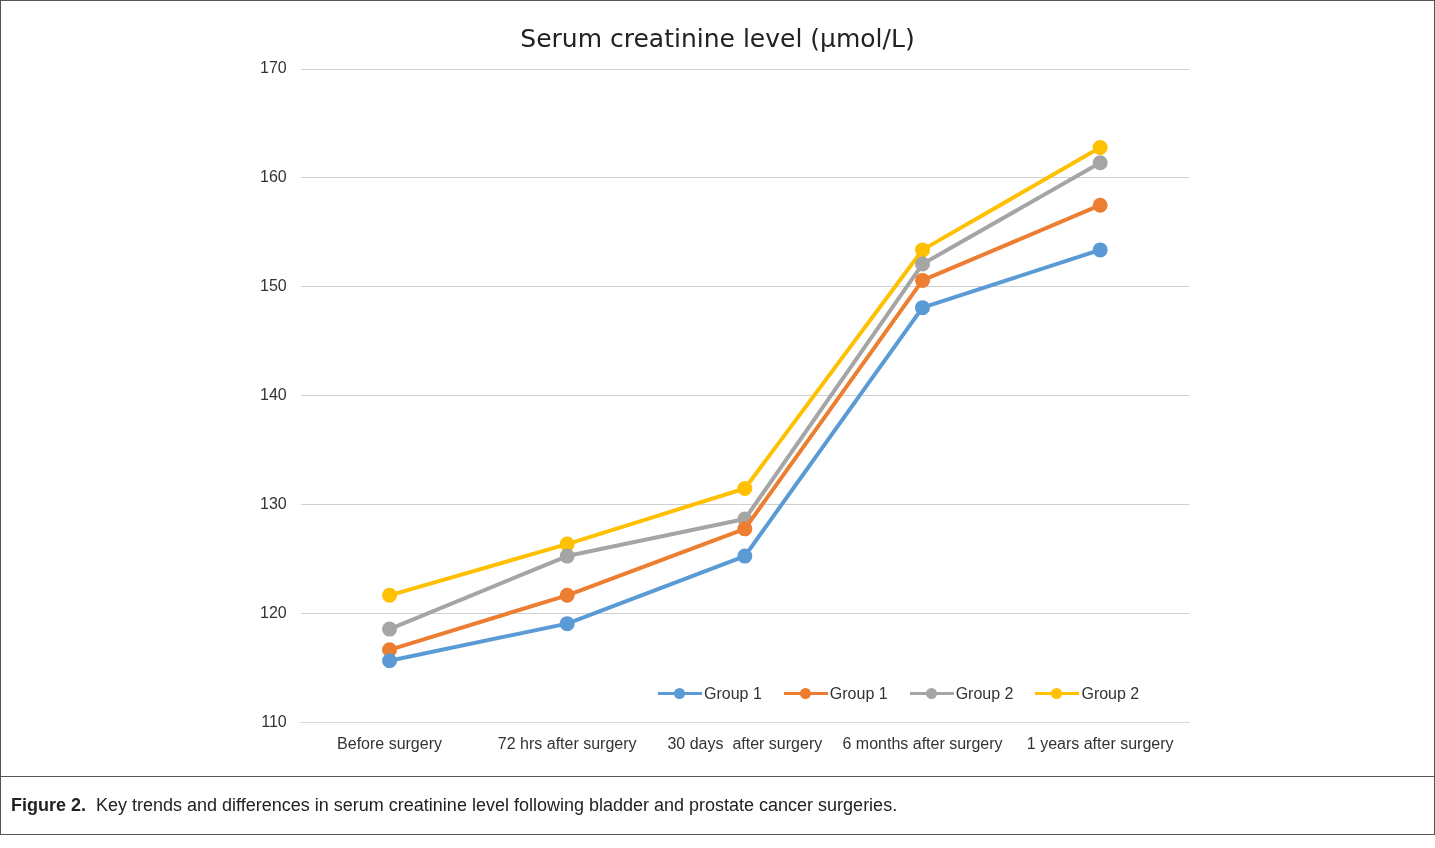 This screenshot has width=1435, height=848. I want to click on y-tick-label: 130, so click(273, 504).